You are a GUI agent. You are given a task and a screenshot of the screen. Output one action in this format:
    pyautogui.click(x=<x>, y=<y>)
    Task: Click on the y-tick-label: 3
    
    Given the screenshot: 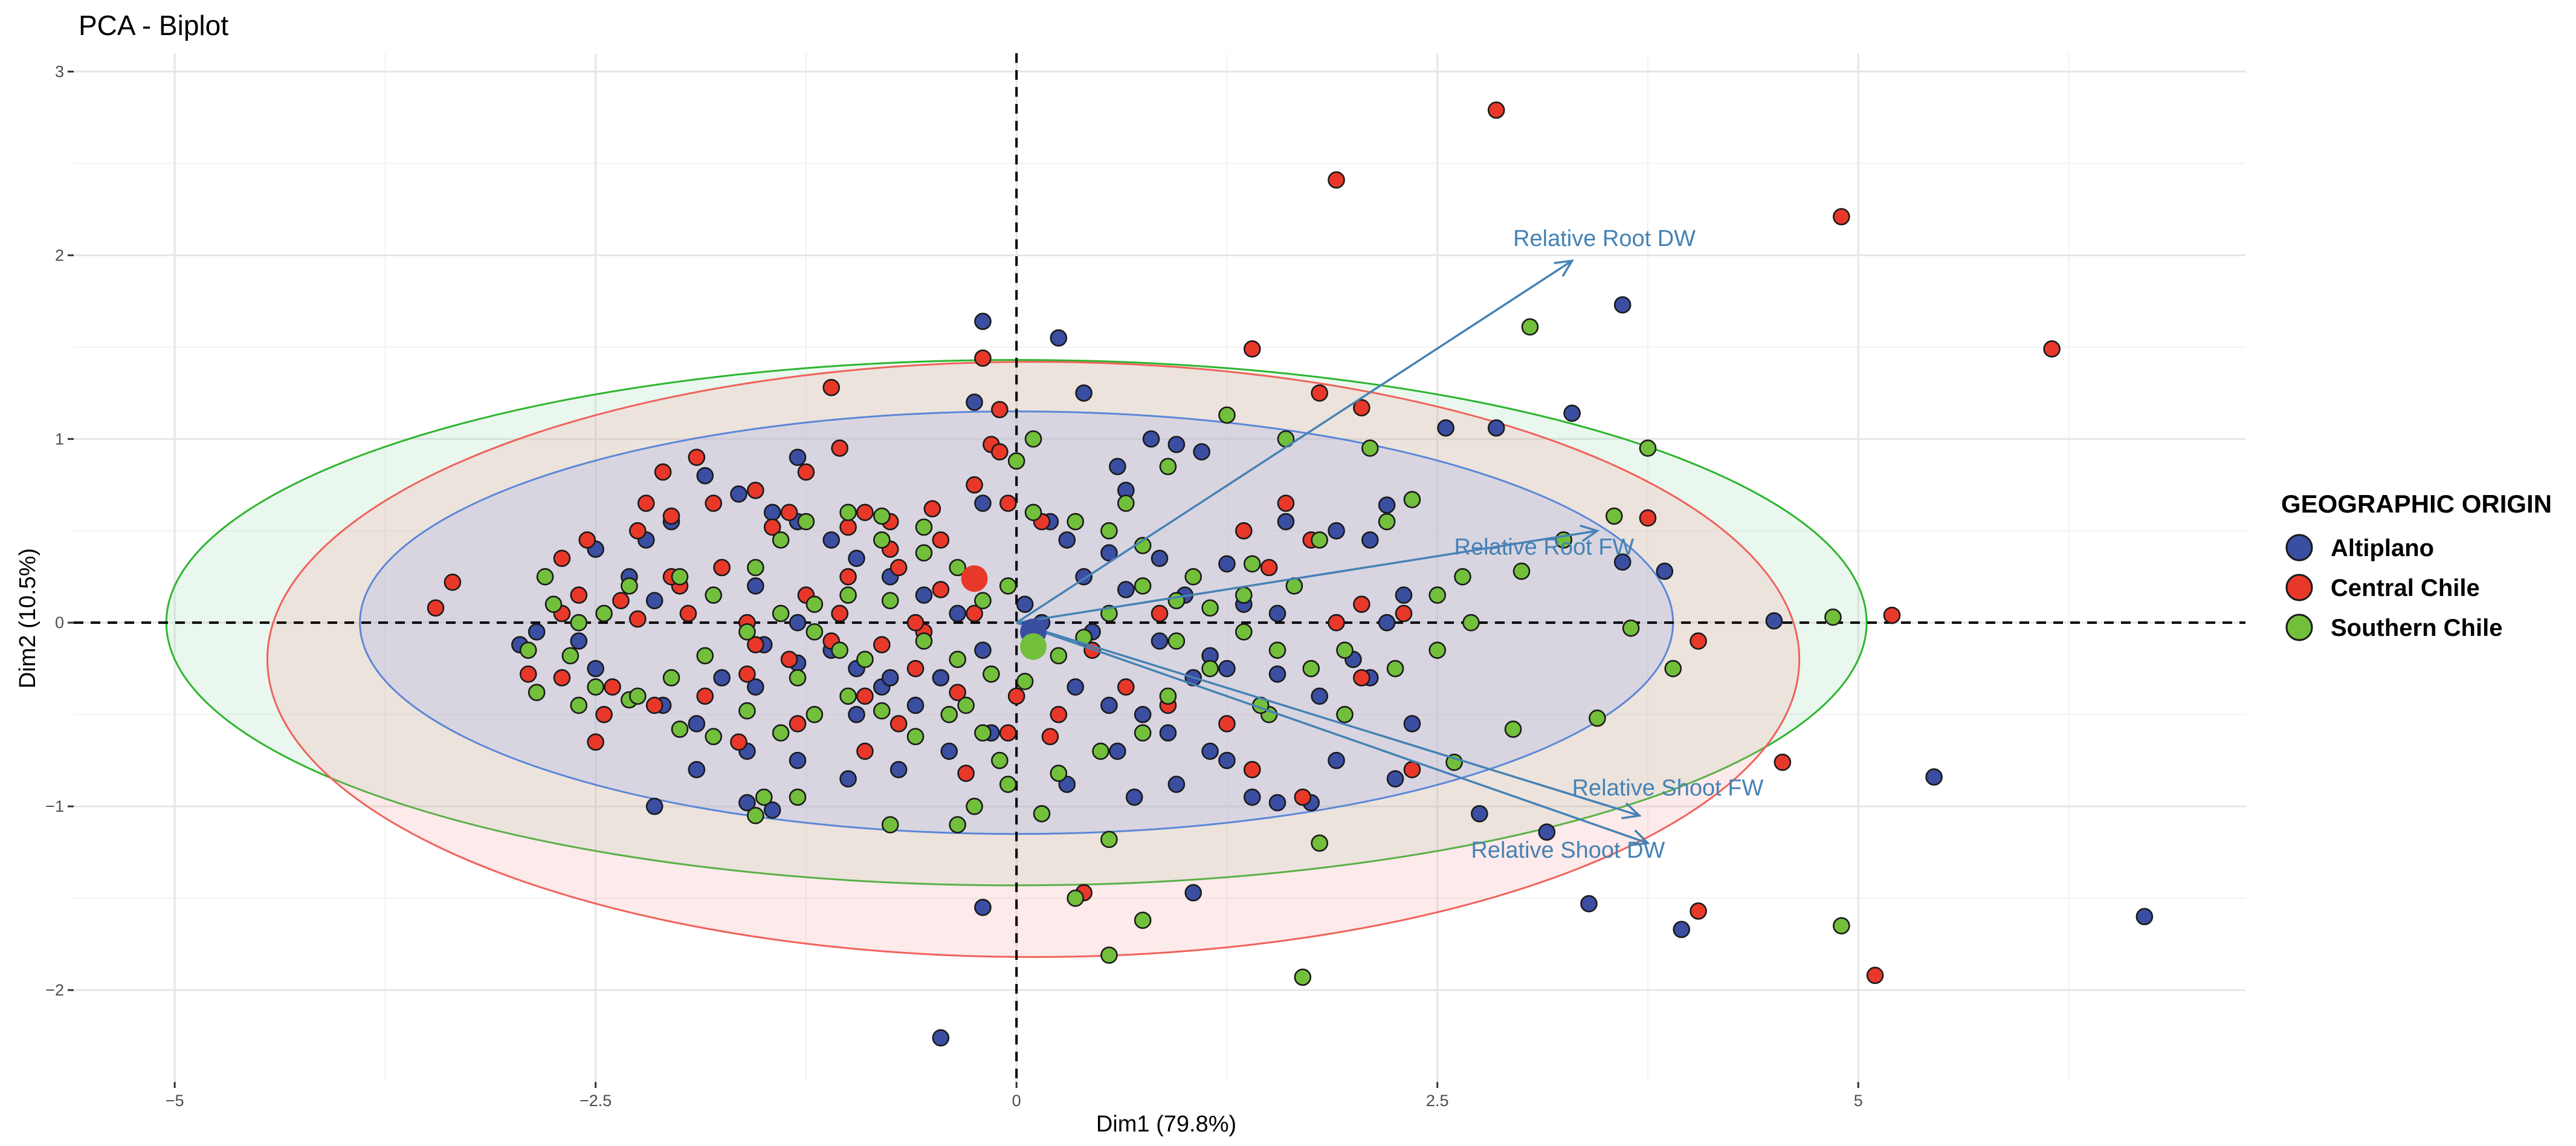 What is the action you would take?
    pyautogui.click(x=60, y=71)
    